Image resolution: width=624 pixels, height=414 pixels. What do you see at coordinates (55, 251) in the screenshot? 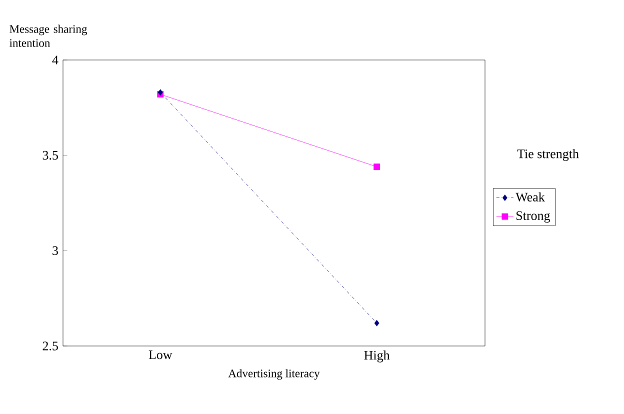
I see `y-tick-label: 3` at bounding box center [55, 251].